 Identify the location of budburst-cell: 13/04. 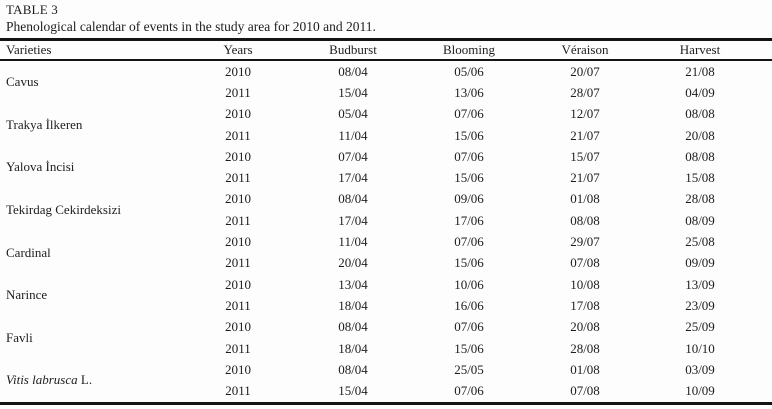
(353, 284).